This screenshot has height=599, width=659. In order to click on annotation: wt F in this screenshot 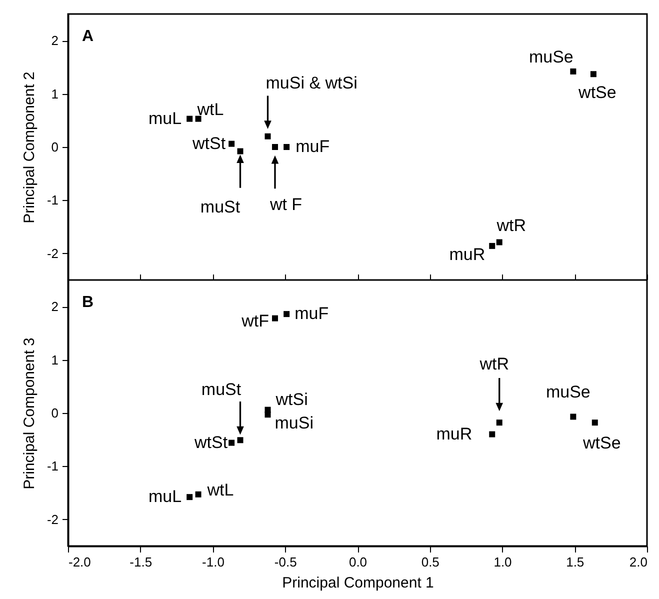, I will do `click(285, 204)`.